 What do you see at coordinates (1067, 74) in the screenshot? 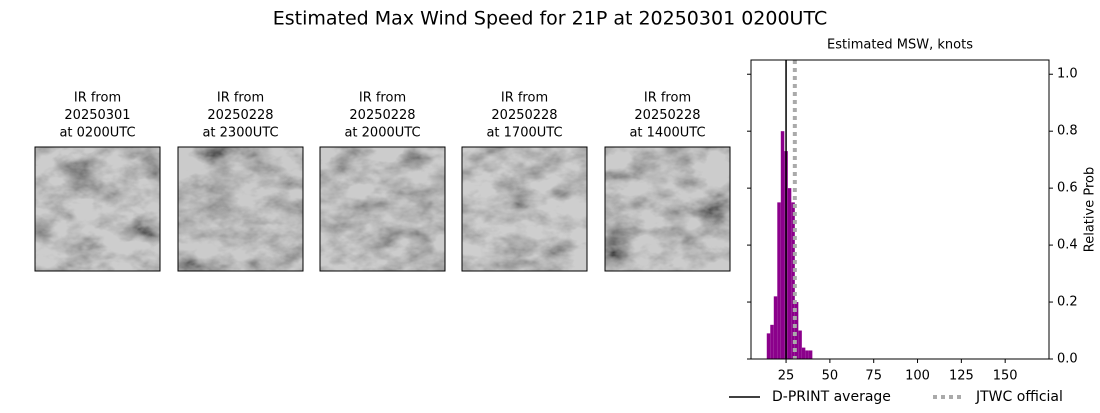
I see `y-tick-label: 1.0` at bounding box center [1067, 74].